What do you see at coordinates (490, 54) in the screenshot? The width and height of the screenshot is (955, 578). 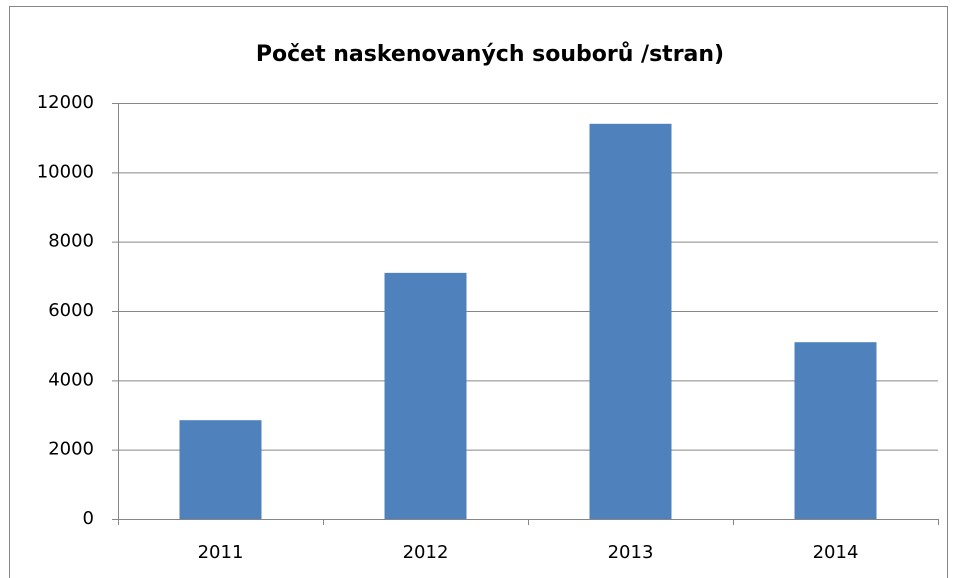 I see `chart-title: Počet naskenovaných souborů /stran)` at bounding box center [490, 54].